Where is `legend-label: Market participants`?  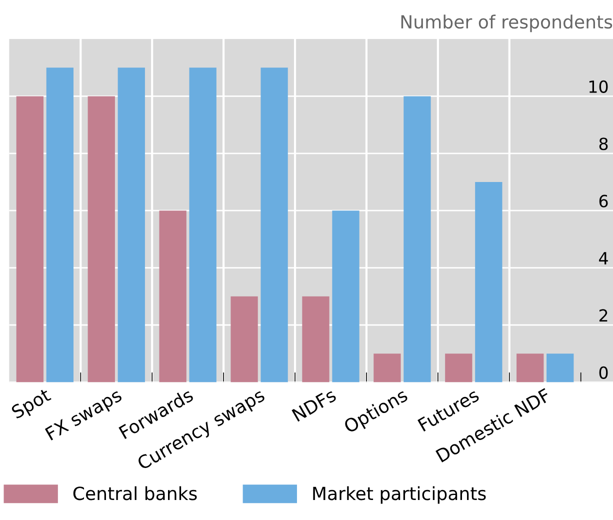
legend-label: Market participants is located at coordinates (399, 495).